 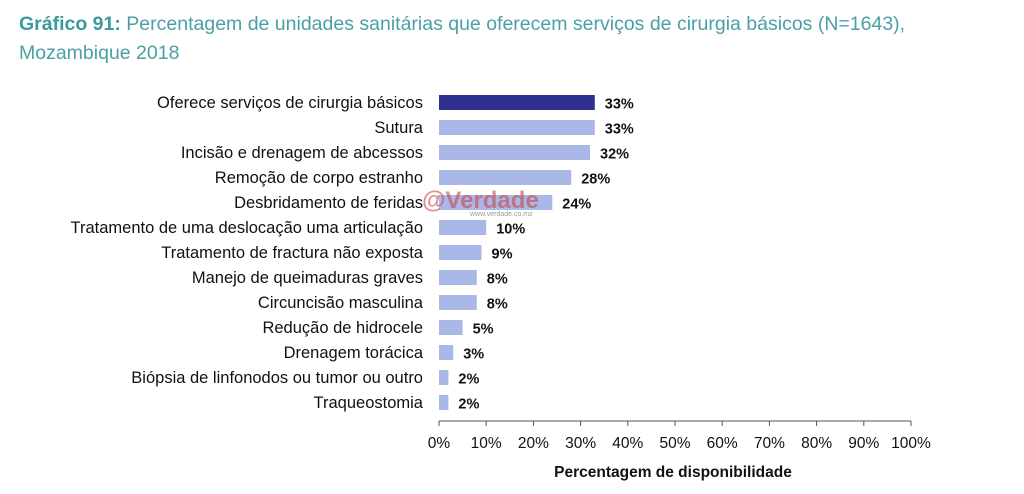 I want to click on x-tick-label-3: 30%, so click(x=580, y=443).